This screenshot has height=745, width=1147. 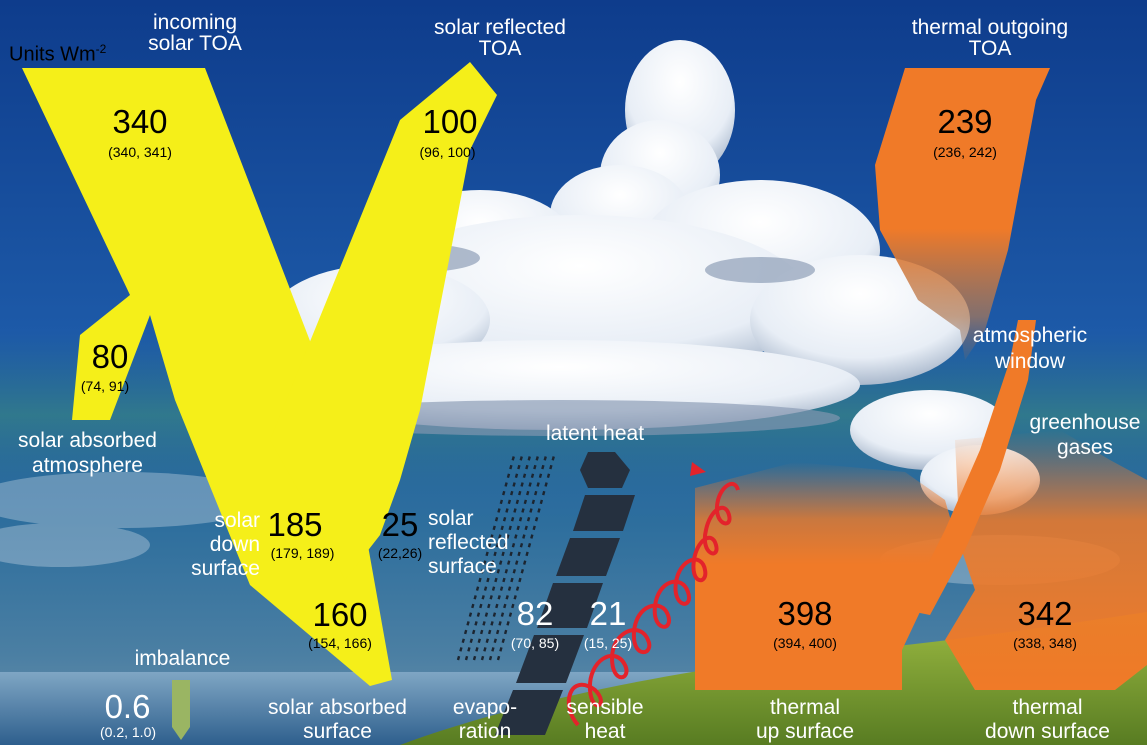 I want to click on thermal-up-surface-label: thermal up surface, so click(x=805, y=719).